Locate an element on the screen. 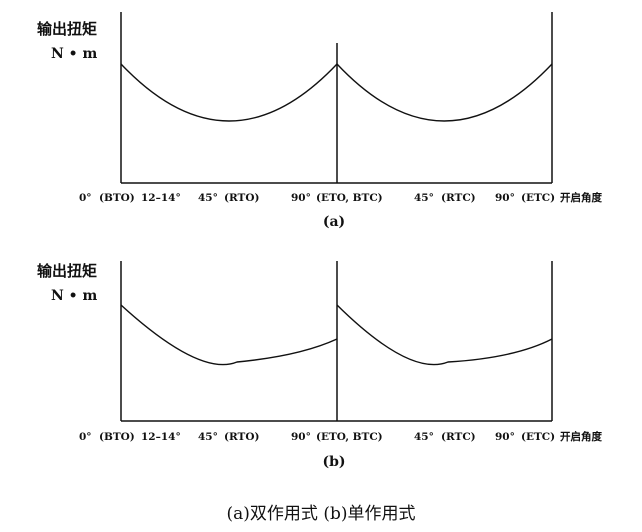 The image size is (642, 532). panel-a-ylabel: 输出扭矩 is located at coordinates (67, 29).